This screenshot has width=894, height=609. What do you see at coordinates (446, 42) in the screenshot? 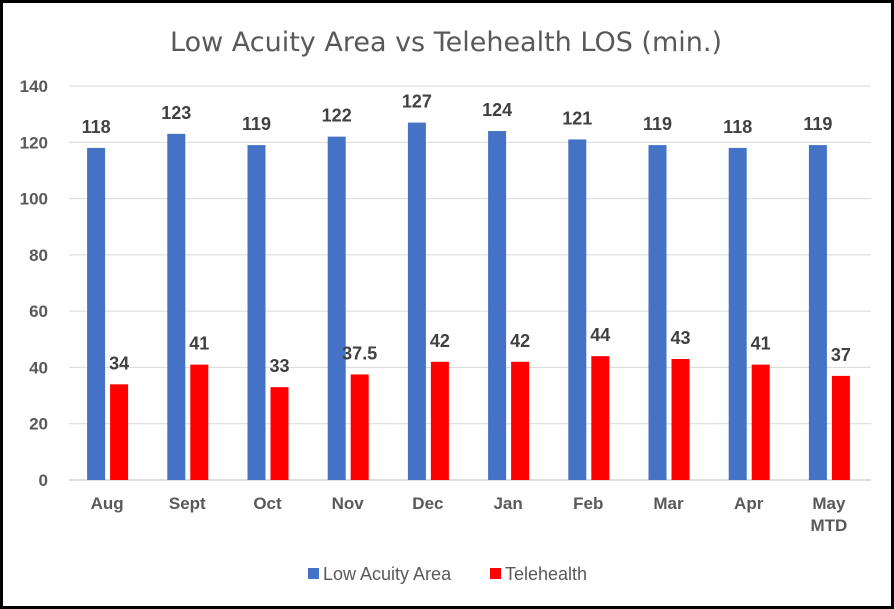
I see `chart-title: Low Acuity Area vs Telehealth LOS (min.)` at bounding box center [446, 42].